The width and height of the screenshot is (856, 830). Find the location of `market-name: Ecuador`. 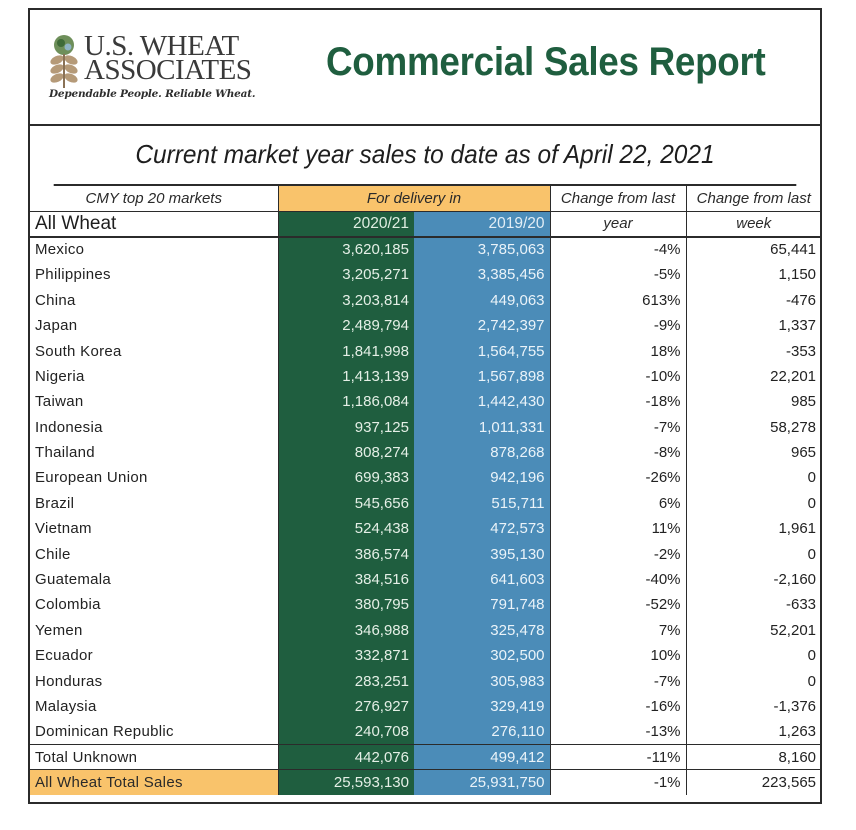

market-name: Ecuador is located at coordinates (154, 656).